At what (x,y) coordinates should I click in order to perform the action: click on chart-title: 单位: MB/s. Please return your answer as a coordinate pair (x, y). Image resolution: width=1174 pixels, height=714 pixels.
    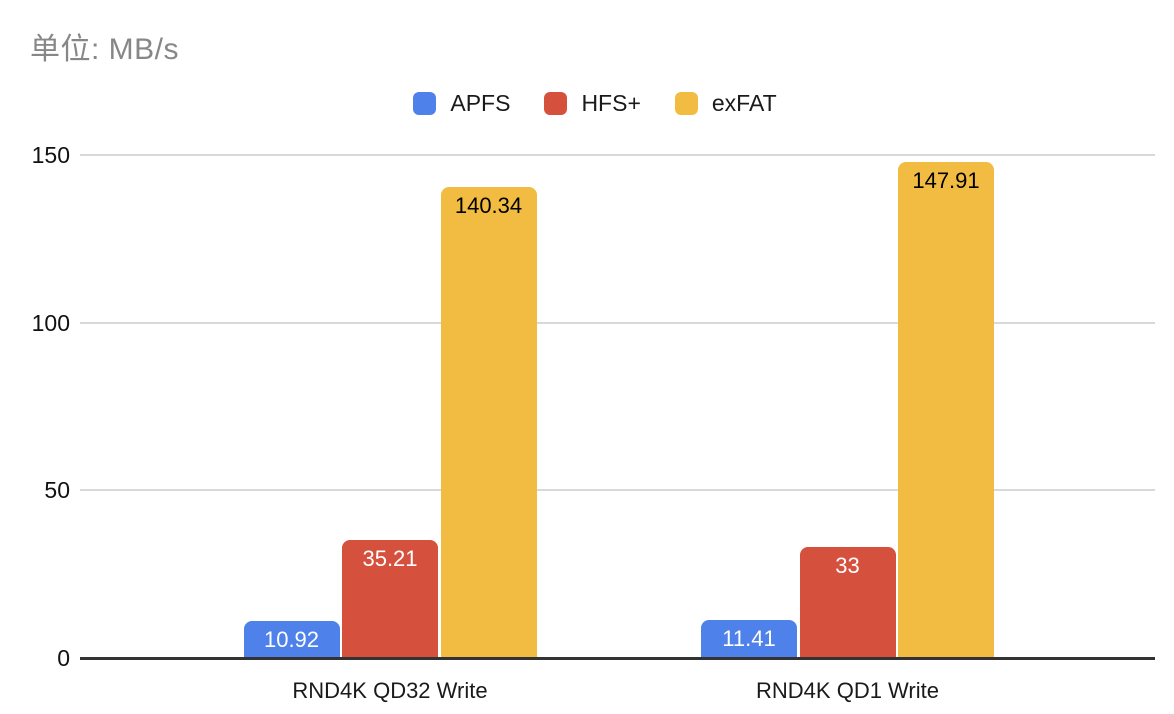
    Looking at the image, I should click on (105, 49).